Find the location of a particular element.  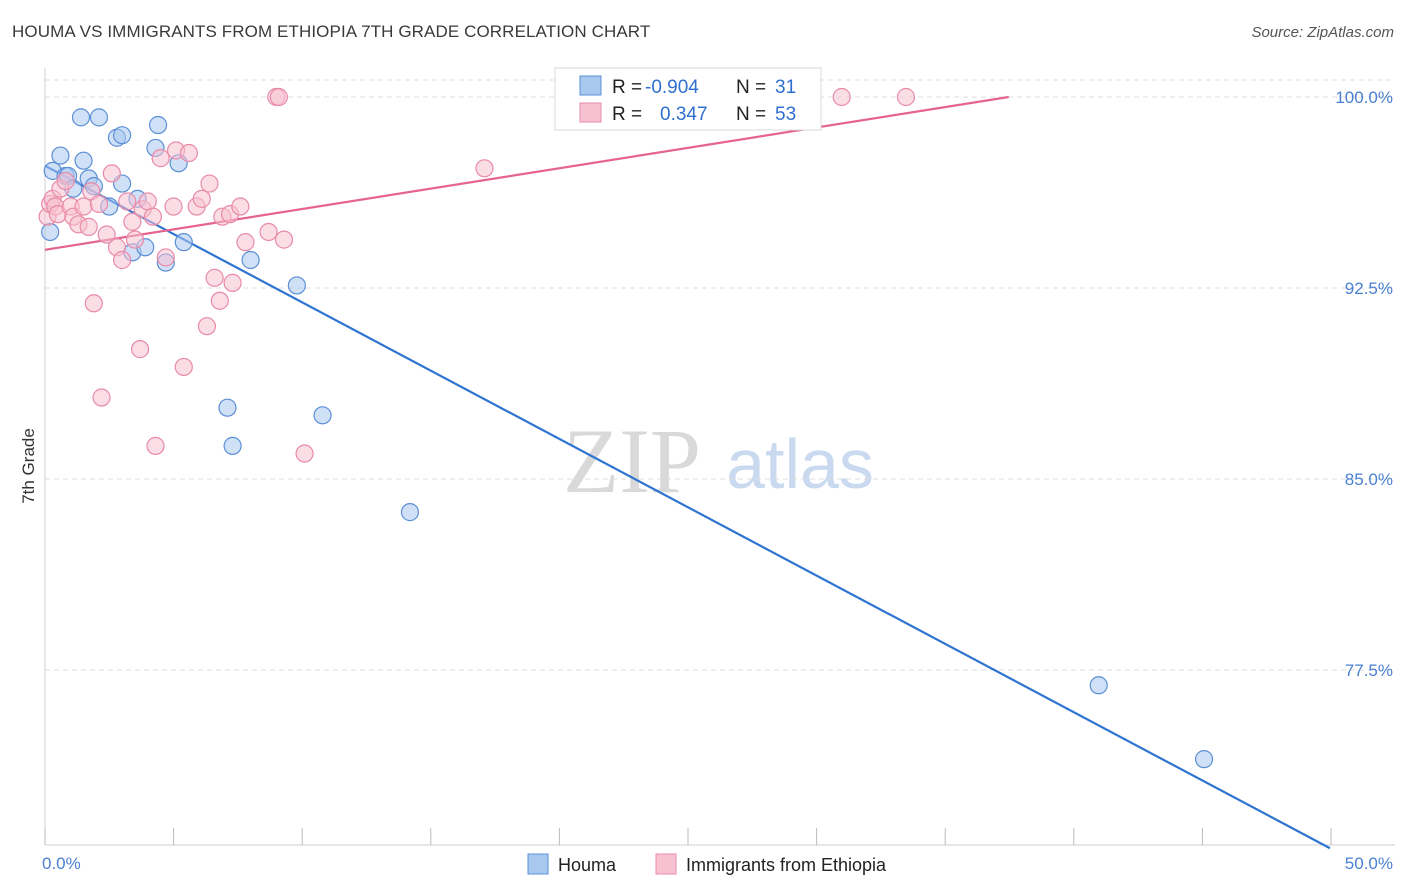

bottom-legend-swatch-houma is located at coordinates (538, 864).